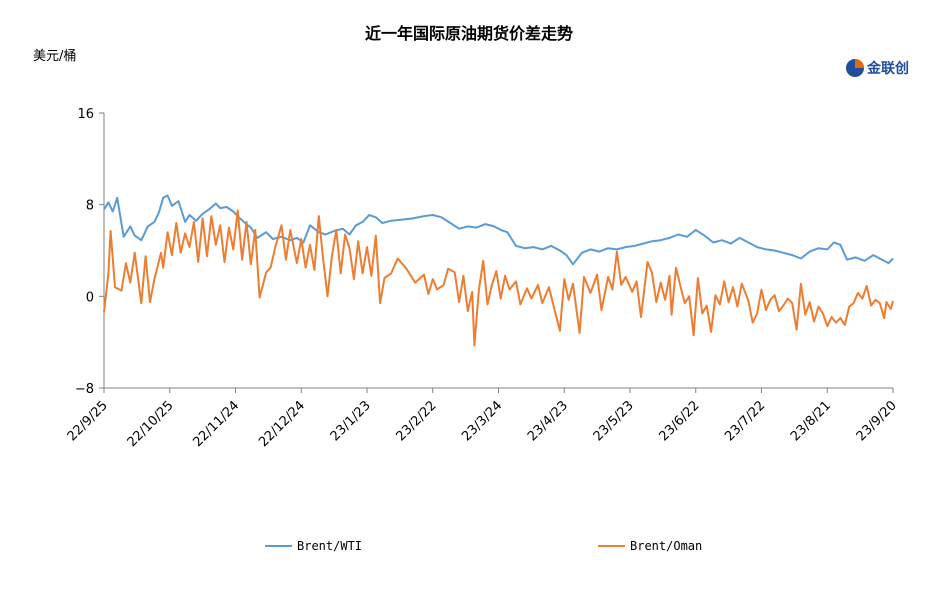 This screenshot has height=601, width=938. Describe the element at coordinates (498, 230) in the screenshot. I see `series-line-brent-wti` at that location.